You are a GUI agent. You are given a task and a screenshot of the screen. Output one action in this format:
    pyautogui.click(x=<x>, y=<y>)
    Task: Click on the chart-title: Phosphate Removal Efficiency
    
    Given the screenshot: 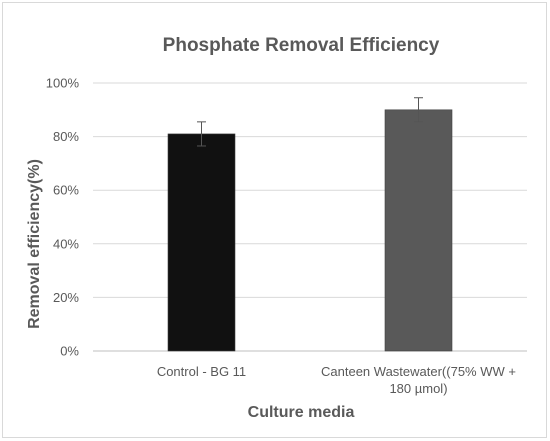 What is the action you would take?
    pyautogui.click(x=301, y=45)
    